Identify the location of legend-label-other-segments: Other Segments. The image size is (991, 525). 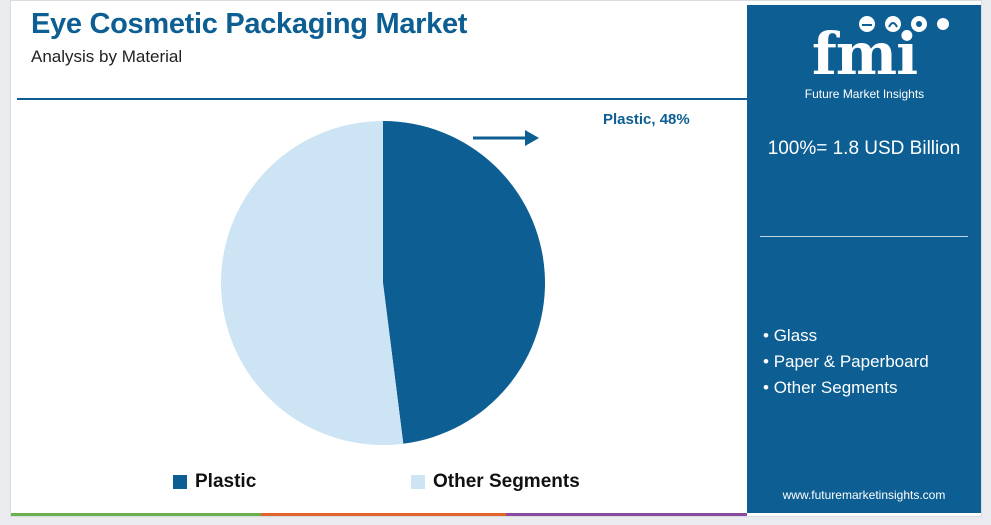
(506, 481).